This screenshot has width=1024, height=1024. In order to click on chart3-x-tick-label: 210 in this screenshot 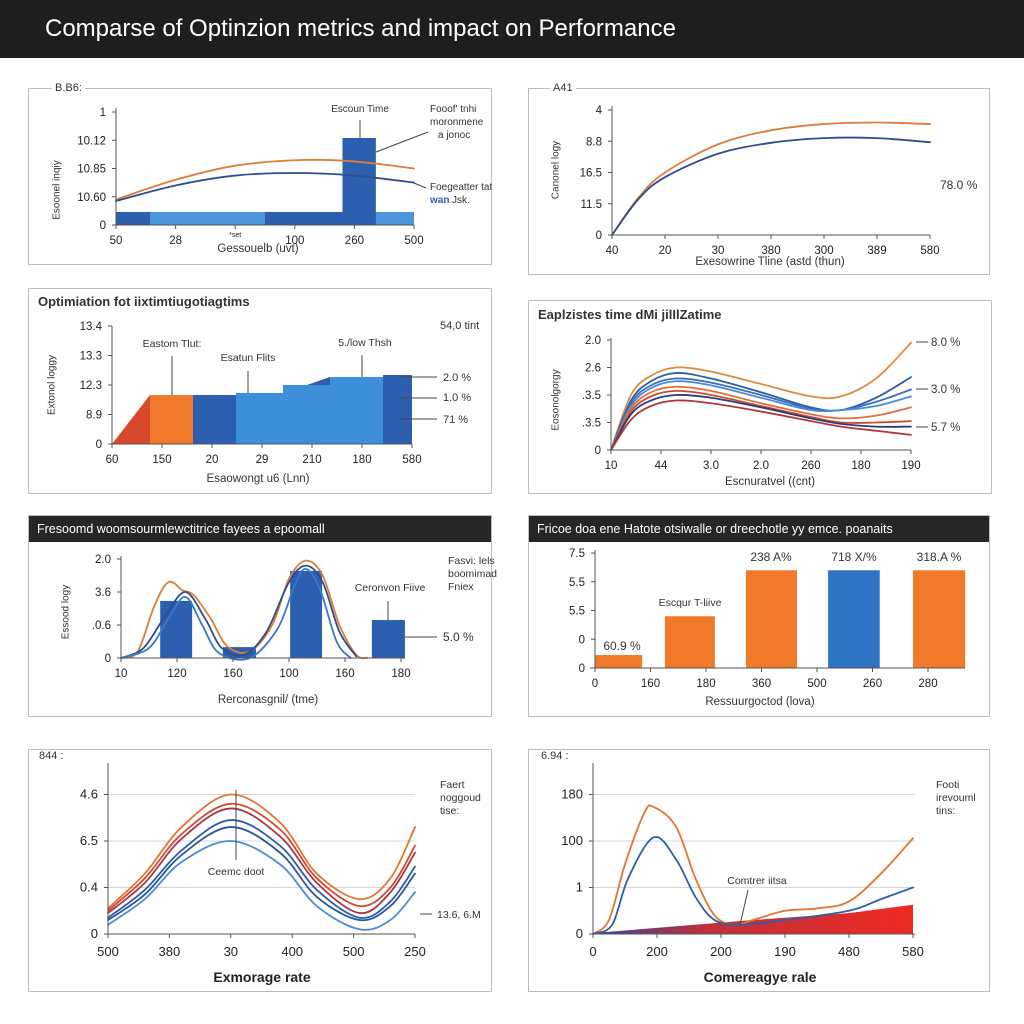, I will do `click(311, 460)`.